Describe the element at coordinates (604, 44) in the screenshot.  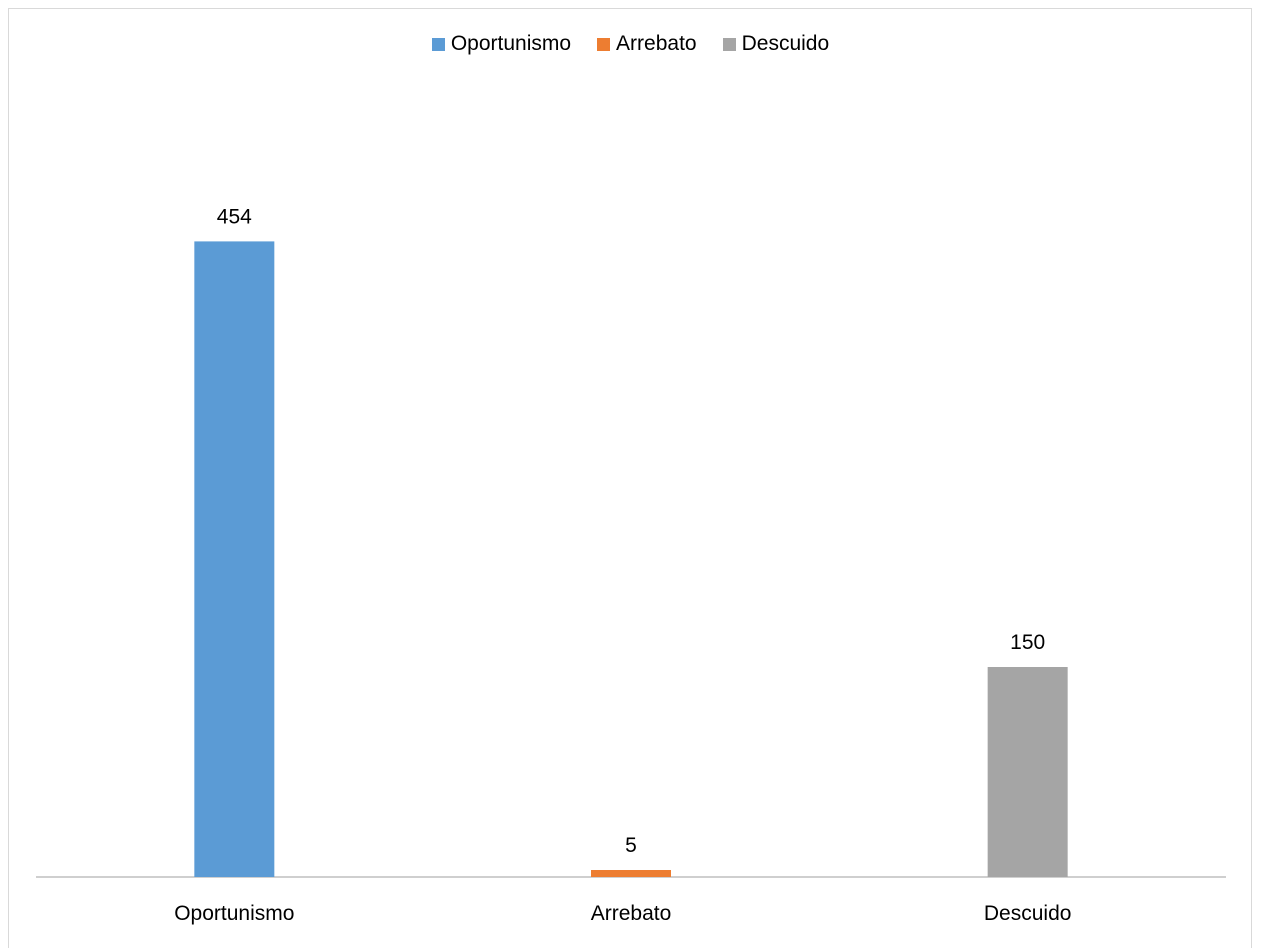
I see `legend-swatch-arrebato` at that location.